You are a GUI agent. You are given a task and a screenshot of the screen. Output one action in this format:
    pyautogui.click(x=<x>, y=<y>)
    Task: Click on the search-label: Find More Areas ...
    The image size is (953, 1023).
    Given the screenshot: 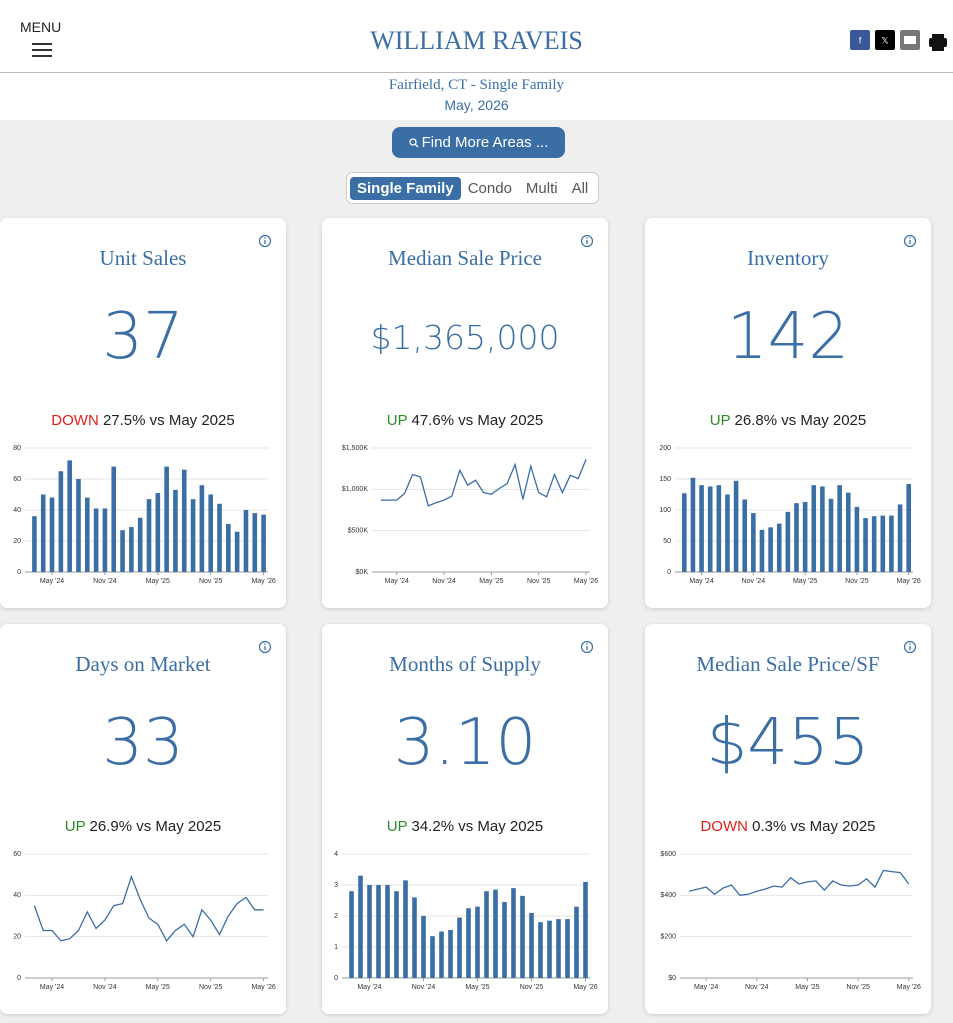 What is the action you would take?
    pyautogui.click(x=485, y=142)
    